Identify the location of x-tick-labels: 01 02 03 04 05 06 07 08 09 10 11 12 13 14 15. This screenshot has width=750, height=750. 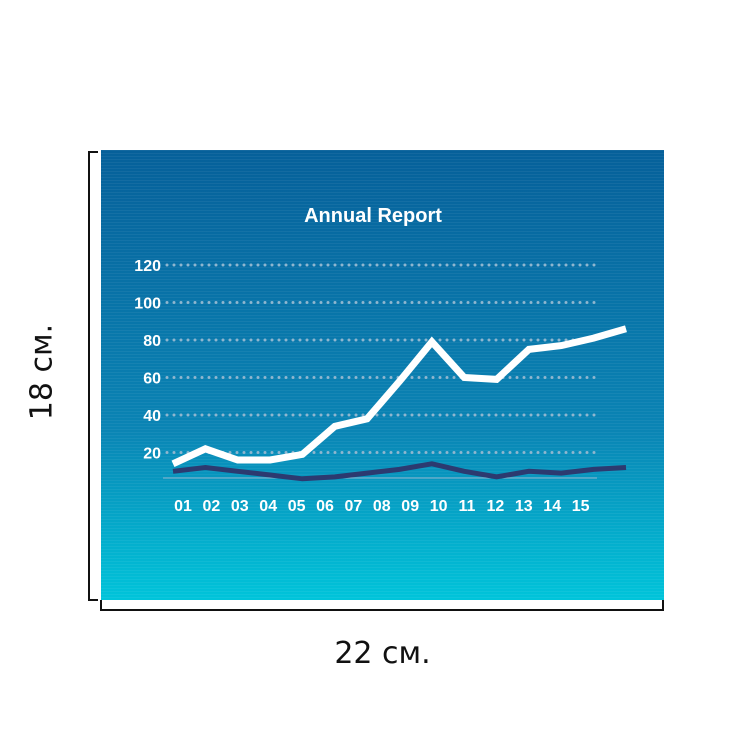
(381, 506).